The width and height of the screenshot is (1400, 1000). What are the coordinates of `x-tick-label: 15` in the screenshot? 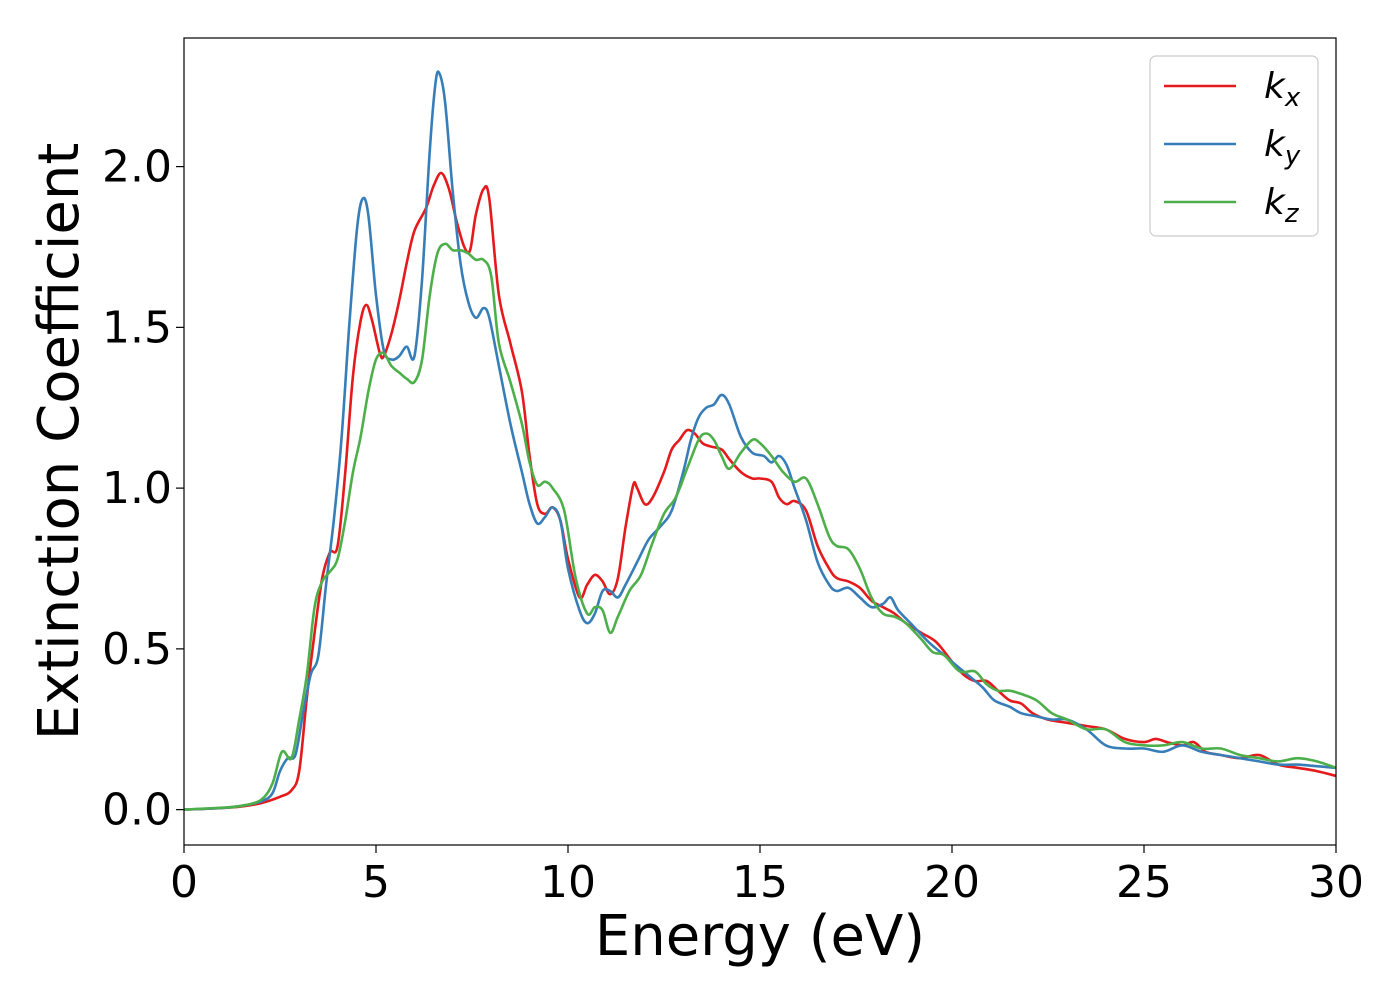 It's located at (760, 882).